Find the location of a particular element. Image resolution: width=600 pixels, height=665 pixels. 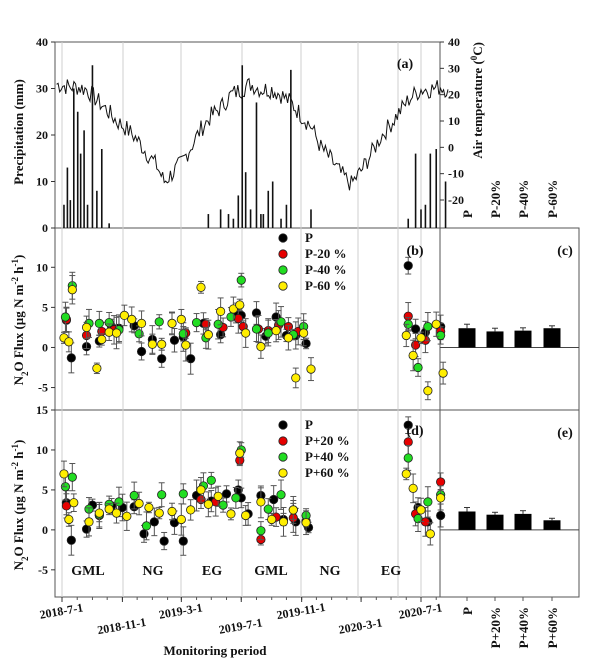

x-axis-title: Monitoring period is located at coordinates (216, 650).